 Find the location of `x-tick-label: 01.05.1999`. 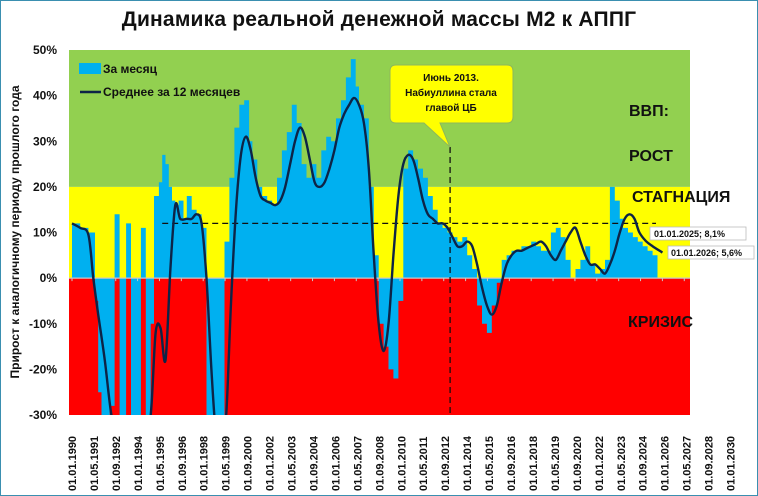

x-tick-label: 01.05.1999 is located at coordinates (227, 463).